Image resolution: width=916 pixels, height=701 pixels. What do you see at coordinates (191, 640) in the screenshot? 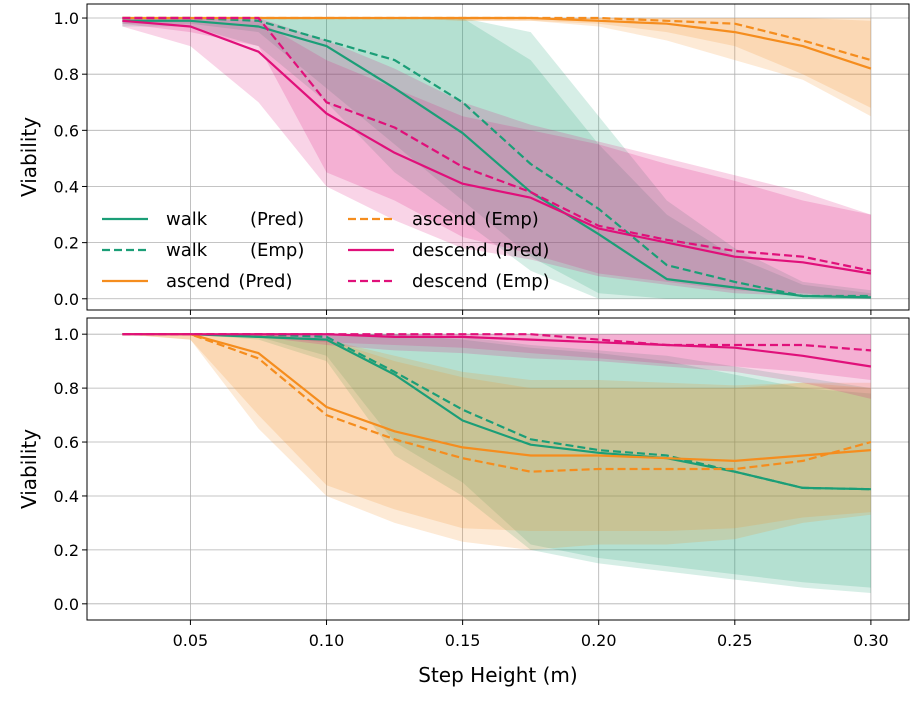
I see `x-tick-label: 0.05` at bounding box center [191, 640].